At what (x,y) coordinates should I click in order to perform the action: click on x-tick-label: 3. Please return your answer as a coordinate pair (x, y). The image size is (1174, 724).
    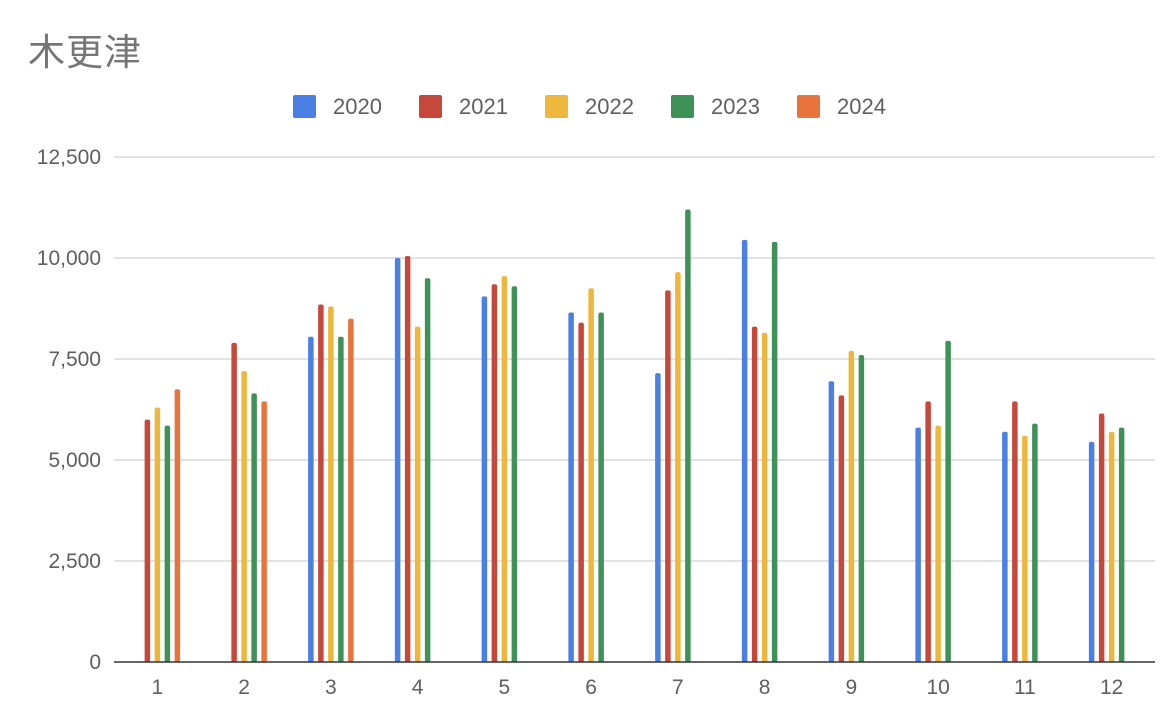
    Looking at the image, I should click on (331, 687).